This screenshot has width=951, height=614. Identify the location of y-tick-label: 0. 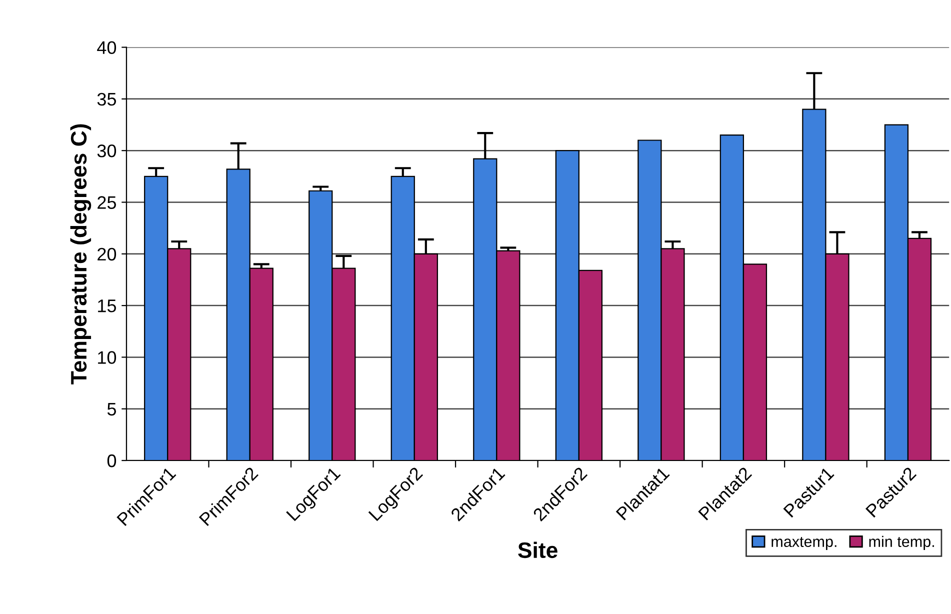
(111, 461).